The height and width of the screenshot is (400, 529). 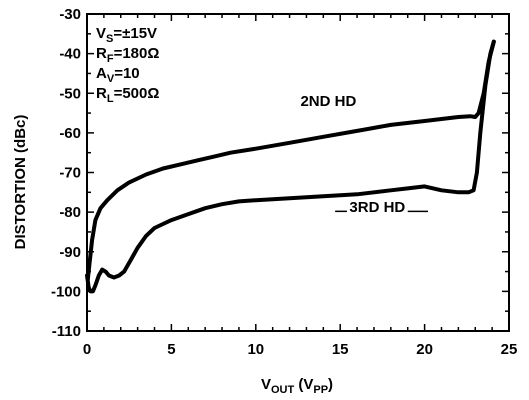 What do you see at coordinates (255, 349) in the screenshot?
I see `x-tick-label: 10` at bounding box center [255, 349].